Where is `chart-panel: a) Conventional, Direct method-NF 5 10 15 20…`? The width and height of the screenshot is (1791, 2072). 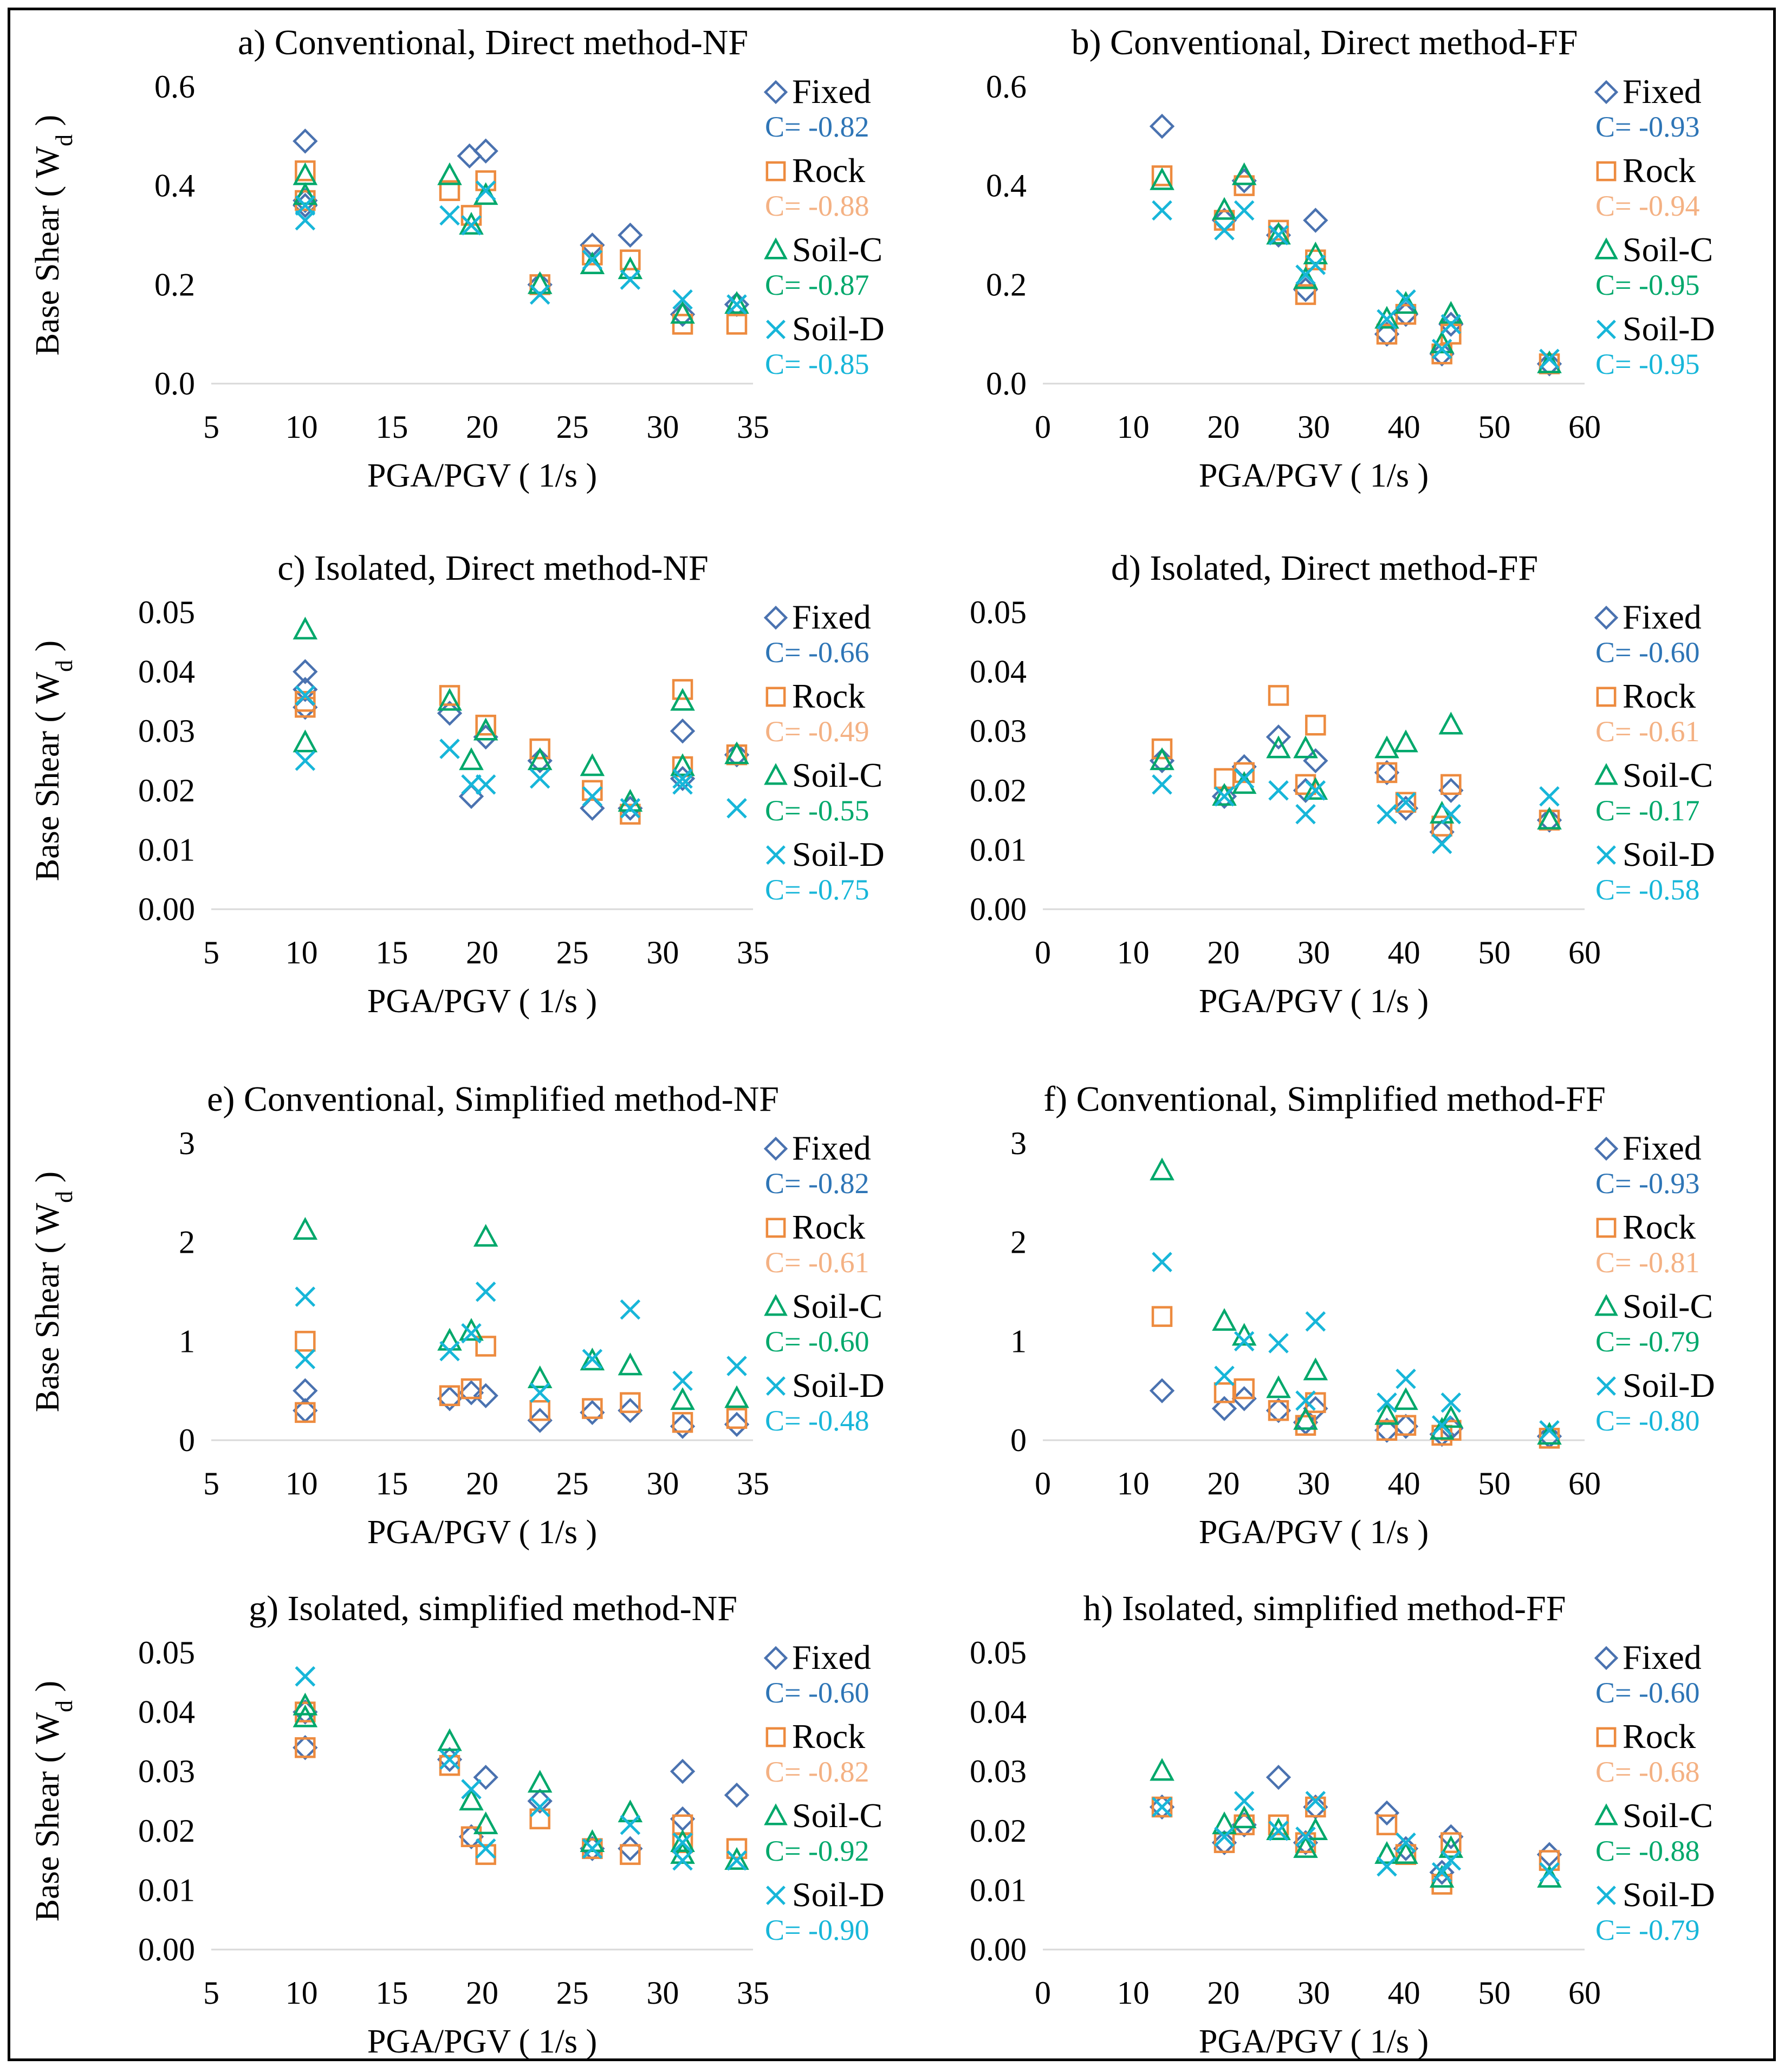 chart-panel: a) Conventional, Direct method-NF 5 10 15 20… is located at coordinates (457, 258).